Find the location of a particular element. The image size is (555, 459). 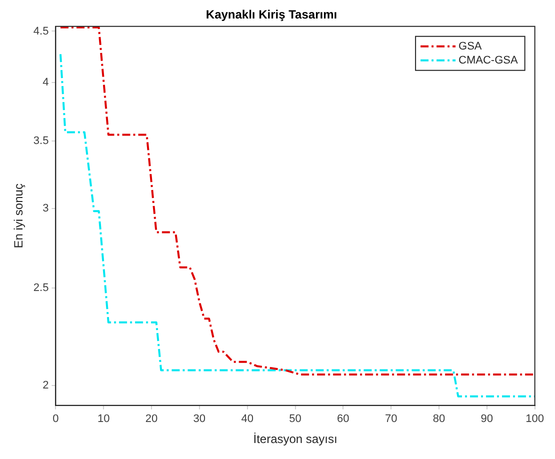

x-tick-label: 30 is located at coordinates (199, 419).